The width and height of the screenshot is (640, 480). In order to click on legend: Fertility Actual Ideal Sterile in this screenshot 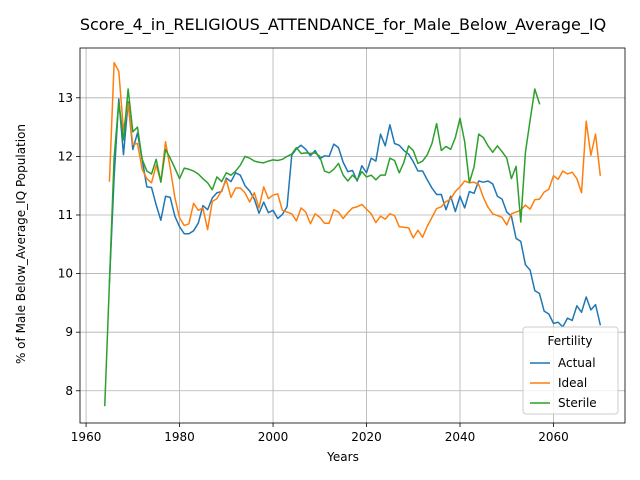, I will do `click(570, 370)`.